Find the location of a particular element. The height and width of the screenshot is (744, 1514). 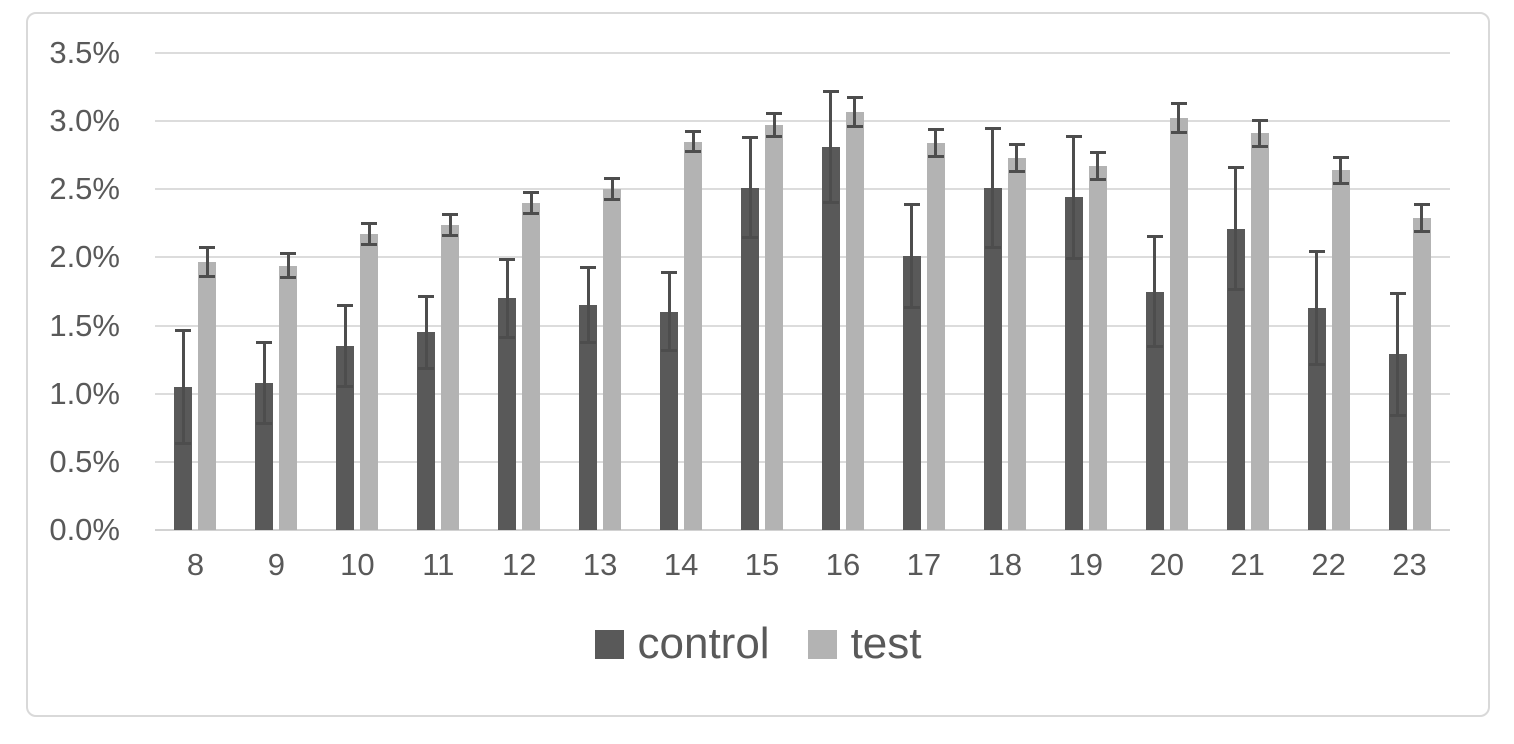

x-axis-tick-label: 10 is located at coordinates (357, 564).